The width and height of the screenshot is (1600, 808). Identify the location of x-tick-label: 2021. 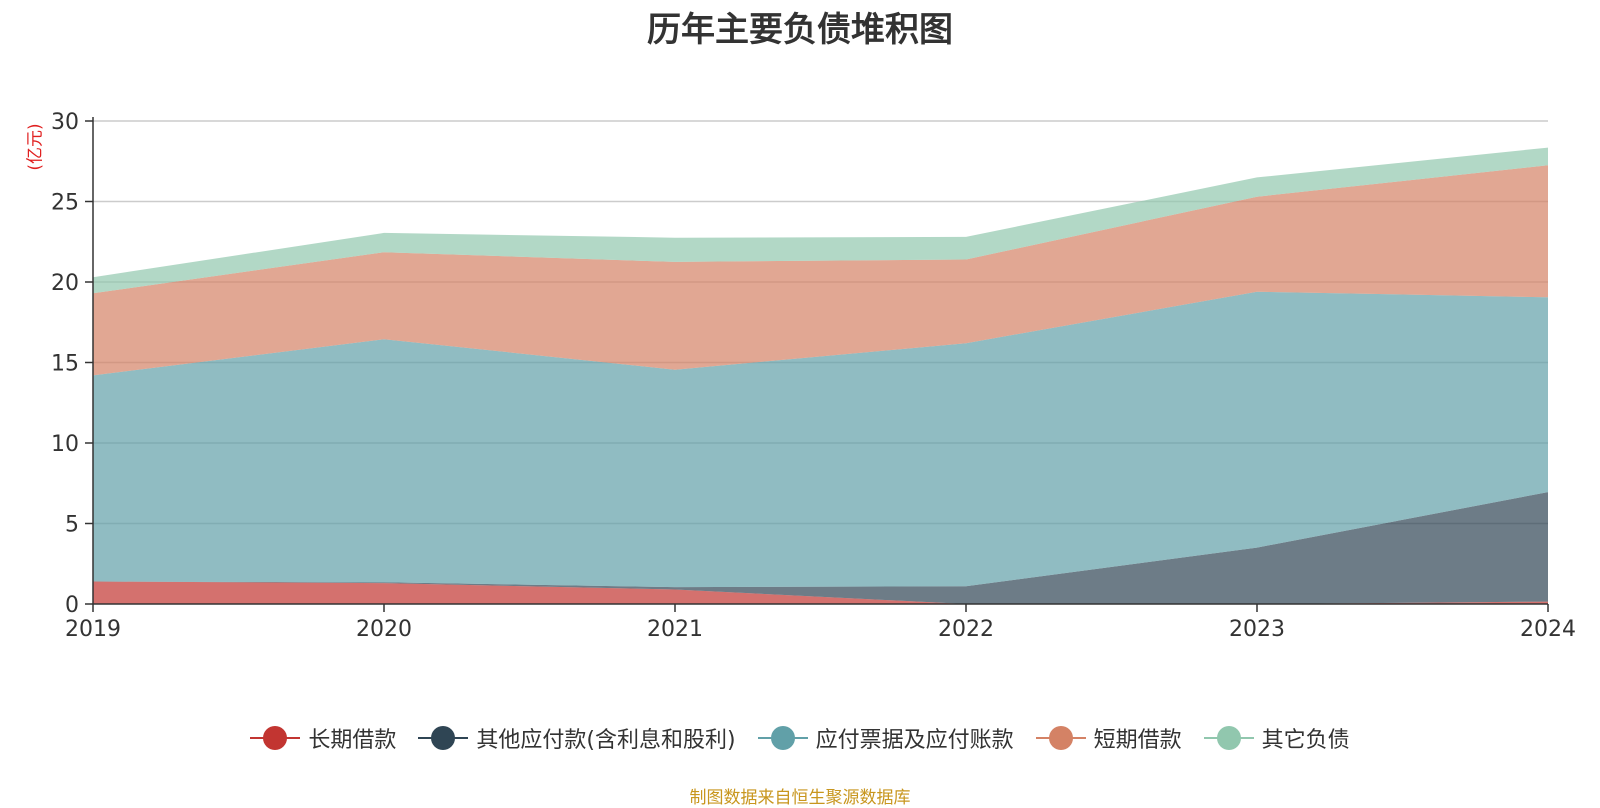
(675, 629).